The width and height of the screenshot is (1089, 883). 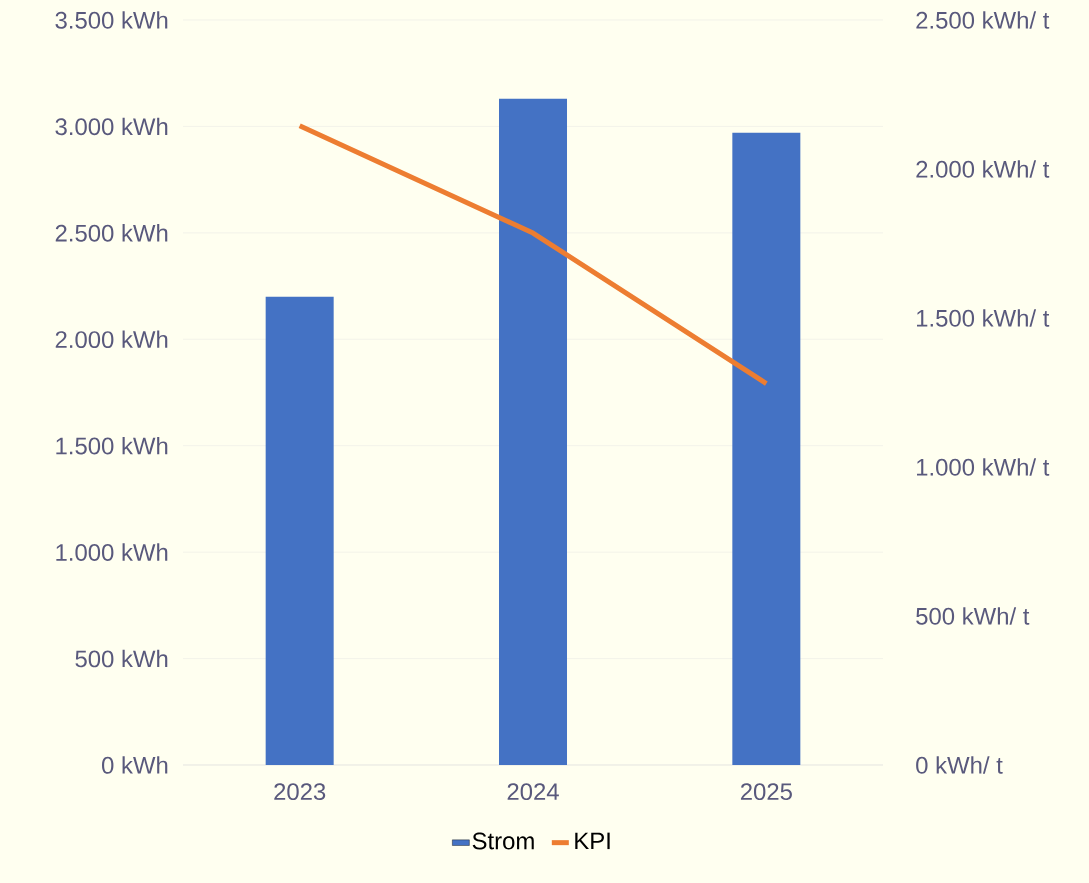 What do you see at coordinates (503, 841) in the screenshot?
I see `legend-label: Strom` at bounding box center [503, 841].